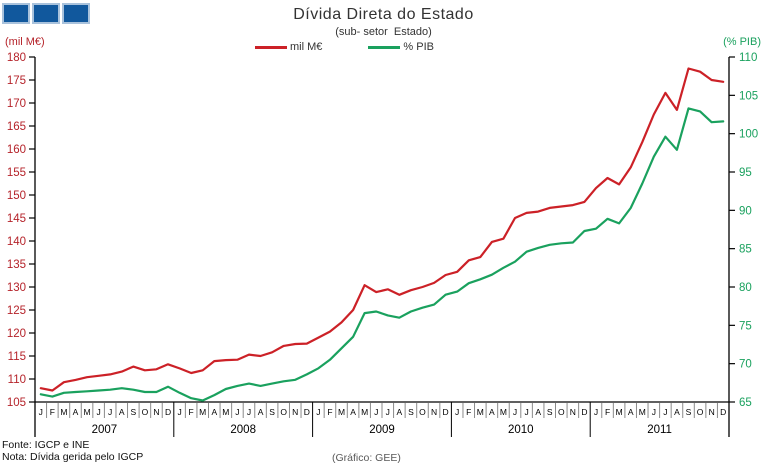 The image size is (767, 468). Describe the element at coordinates (288, 47) in the screenshot. I see `legend-item-mil-me: mil M€` at that location.